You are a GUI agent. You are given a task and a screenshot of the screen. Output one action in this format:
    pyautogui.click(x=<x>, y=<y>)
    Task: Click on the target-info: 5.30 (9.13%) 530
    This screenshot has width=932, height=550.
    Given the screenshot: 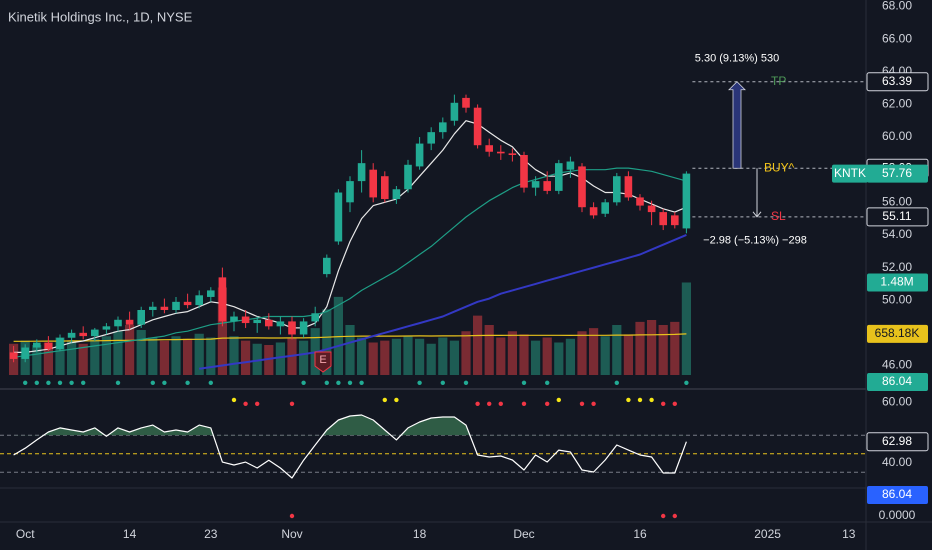 What is the action you would take?
    pyautogui.click(x=737, y=59)
    